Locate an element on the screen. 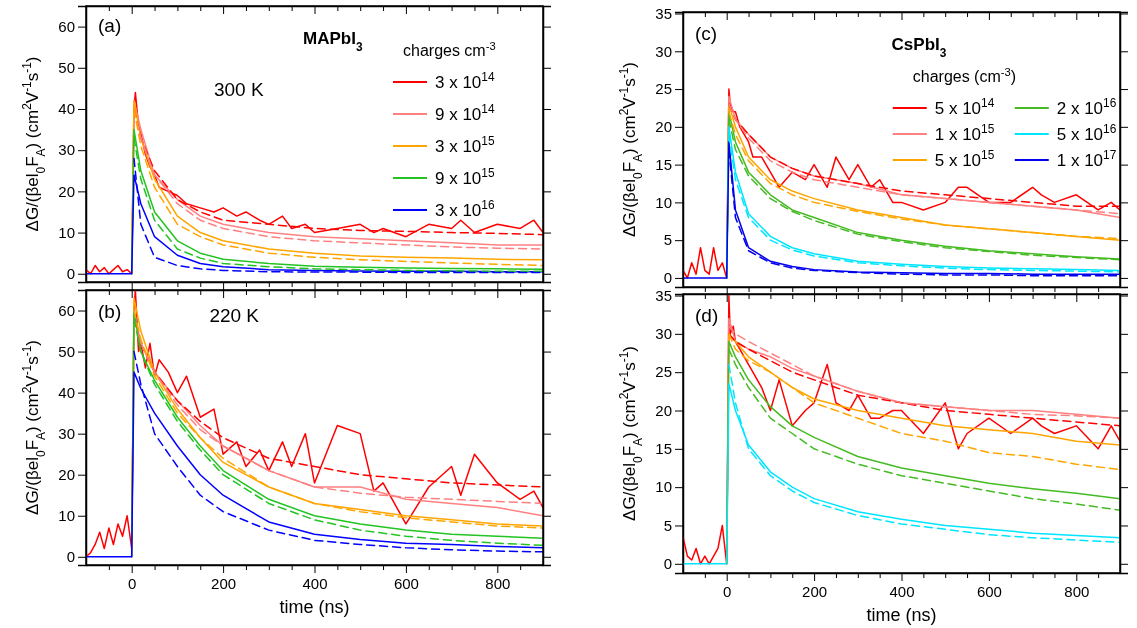 This screenshot has width=1137, height=628. legend-label: 3 x 10$^{15}$ is located at coordinates (465, 145).